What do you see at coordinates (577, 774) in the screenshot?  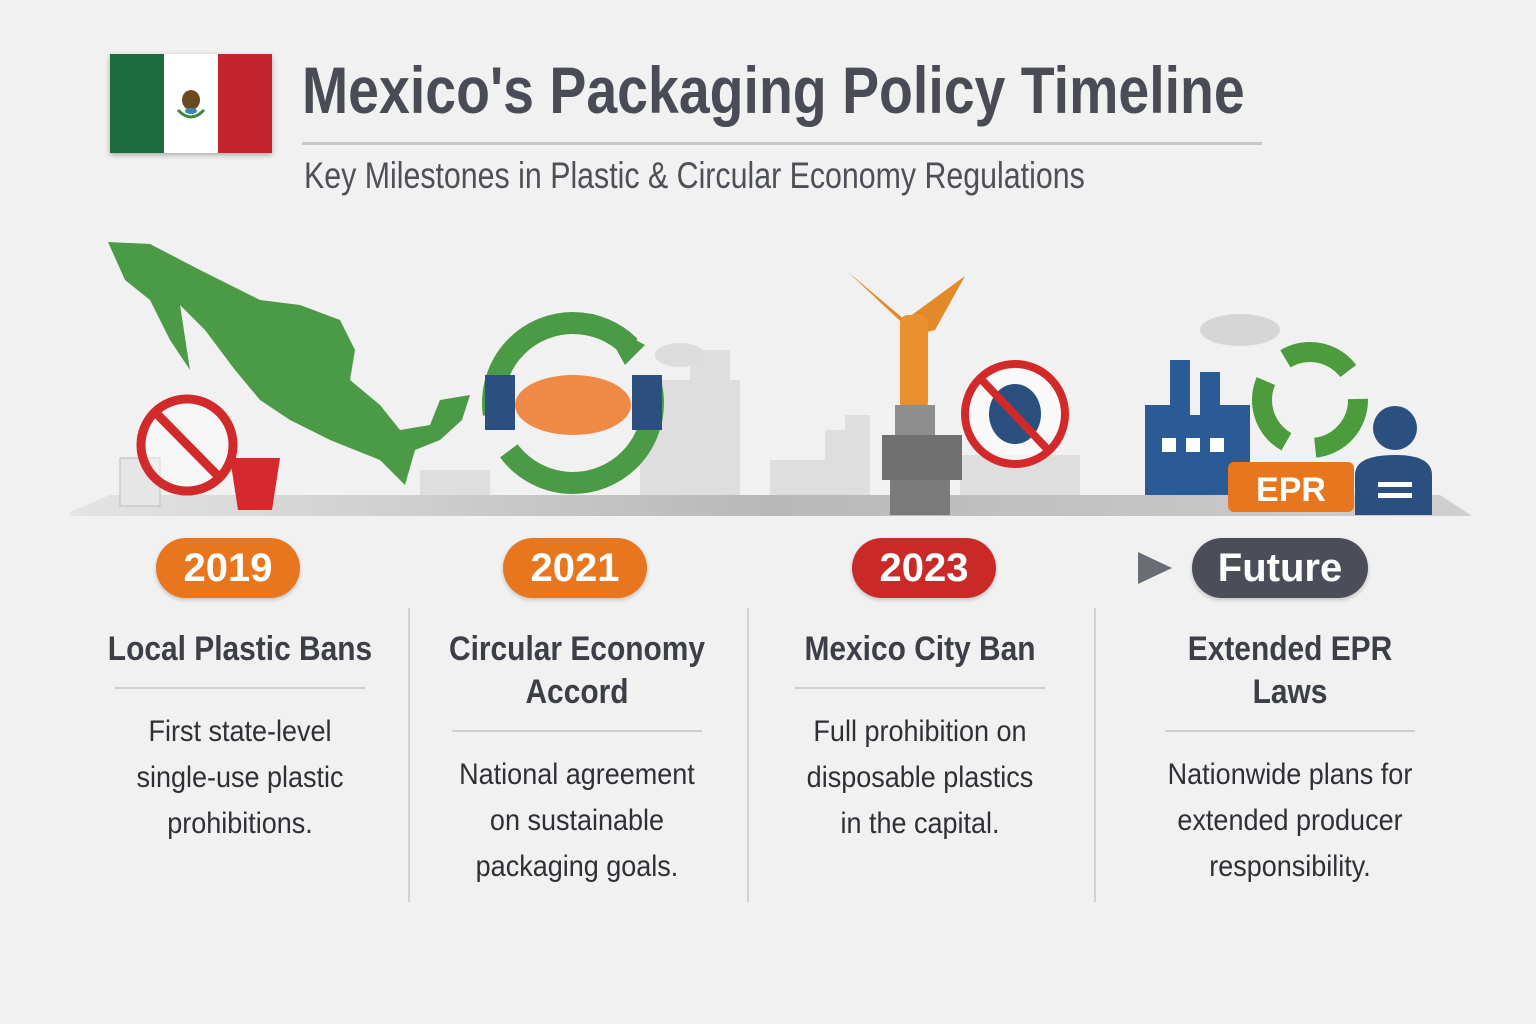 I see `milestone-description-line: National agreement` at bounding box center [577, 774].